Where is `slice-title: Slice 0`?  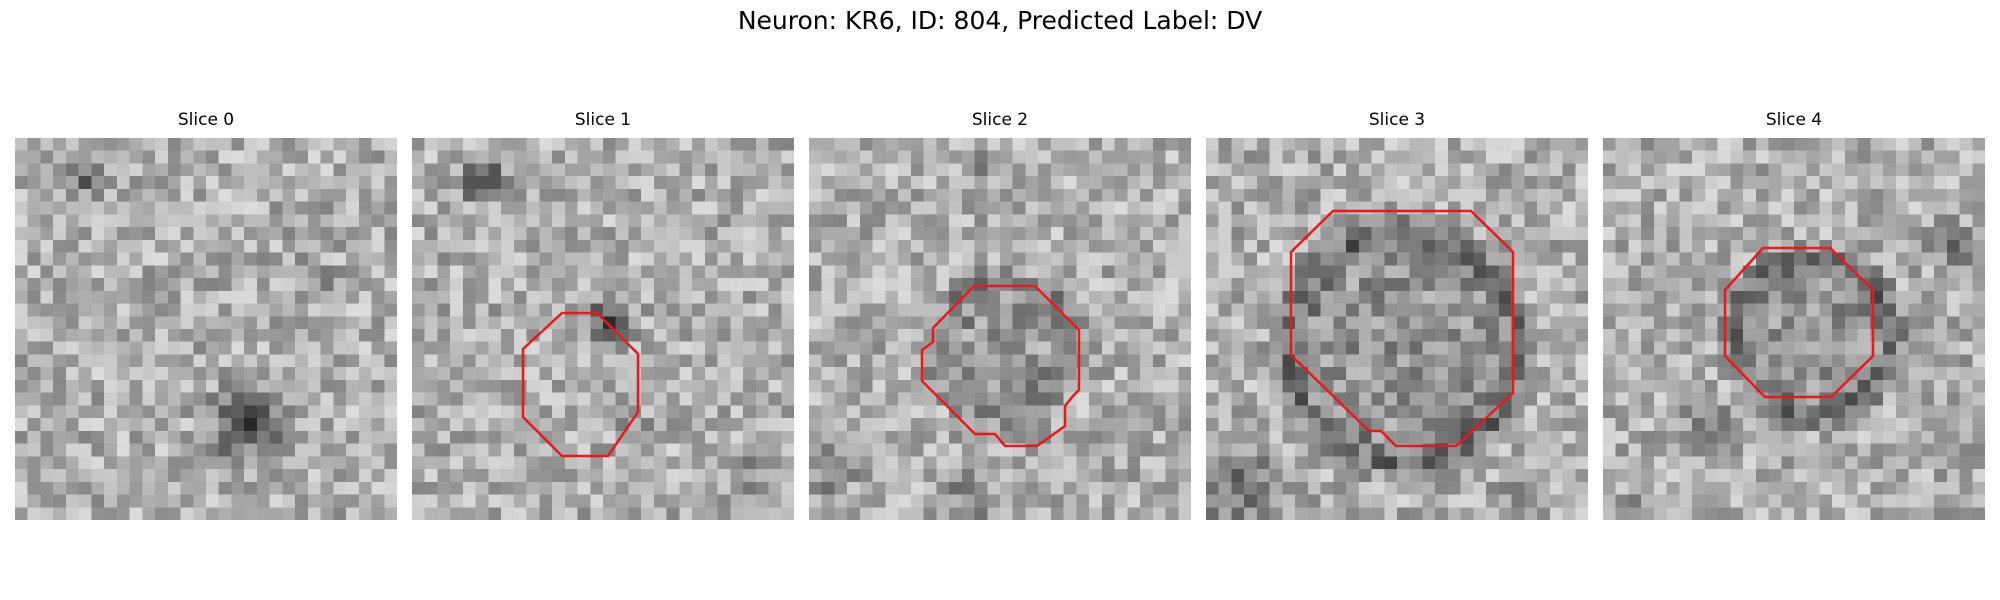 slice-title: Slice 0 is located at coordinates (206, 120).